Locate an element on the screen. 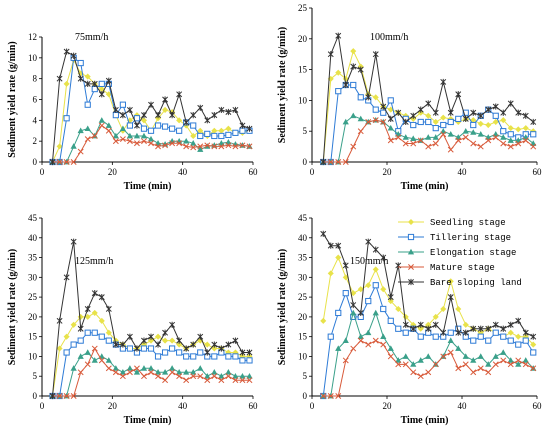  y-axis-label: Sediment yield rate (g/min) is located at coordinates (12, 307).